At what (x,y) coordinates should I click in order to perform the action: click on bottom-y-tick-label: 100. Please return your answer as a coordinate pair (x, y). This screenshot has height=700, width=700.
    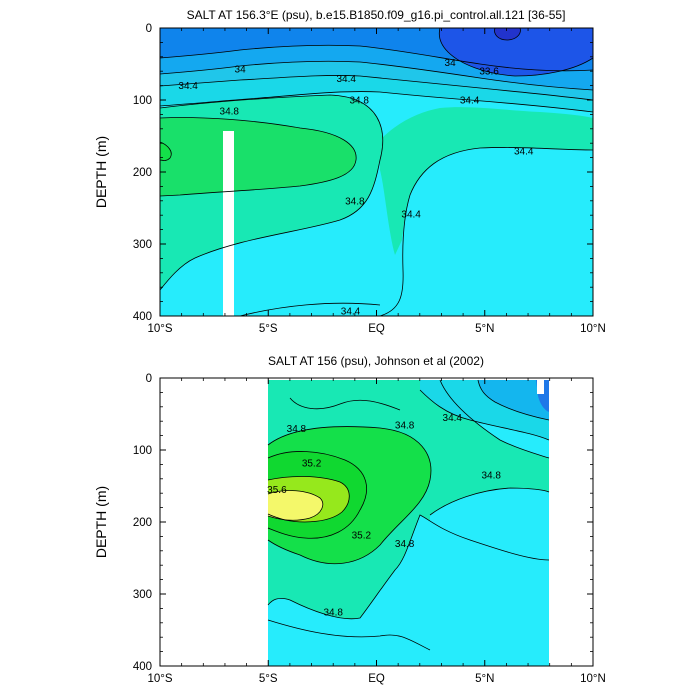
    Looking at the image, I should click on (142, 451).